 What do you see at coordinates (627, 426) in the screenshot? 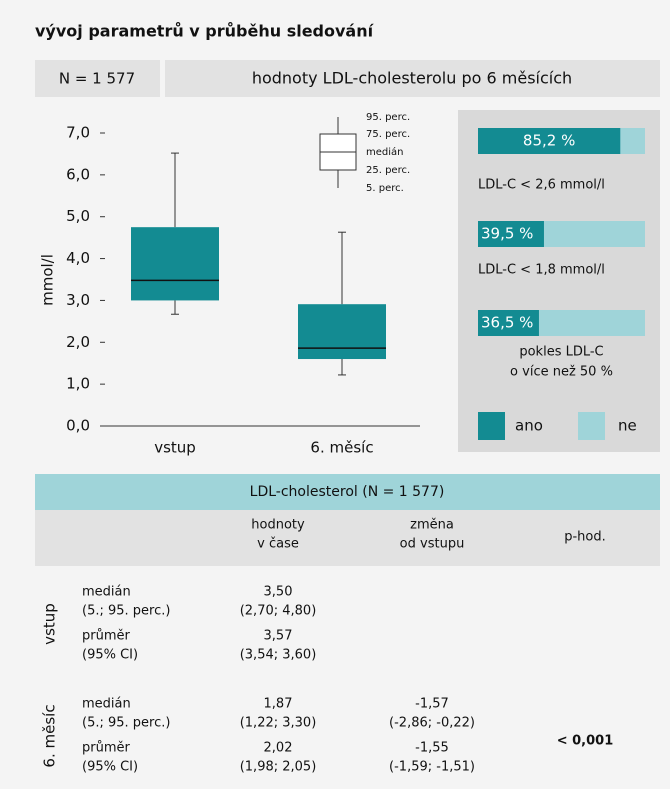
I see `legend-label: ne` at bounding box center [627, 426].